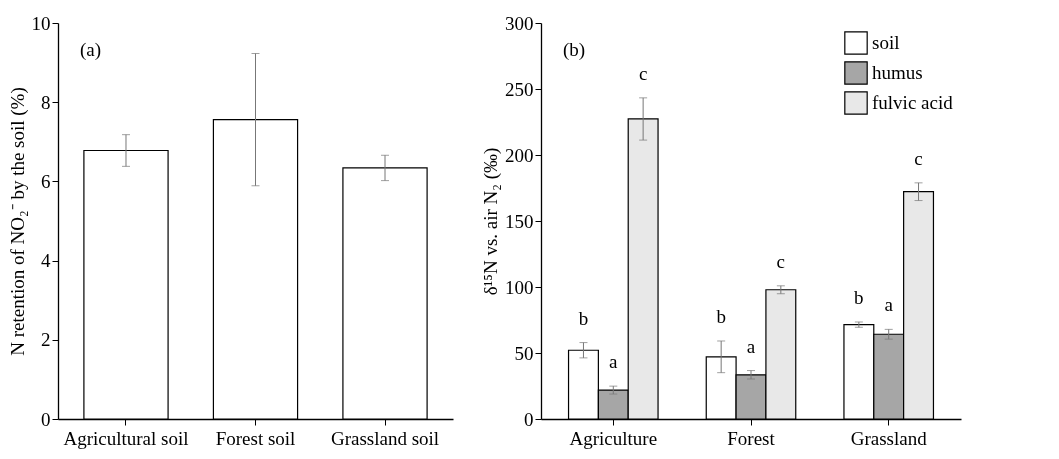 This screenshot has width=1059, height=459. What do you see at coordinates (897, 72) in the screenshot?
I see `legend-label: humus` at bounding box center [897, 72].